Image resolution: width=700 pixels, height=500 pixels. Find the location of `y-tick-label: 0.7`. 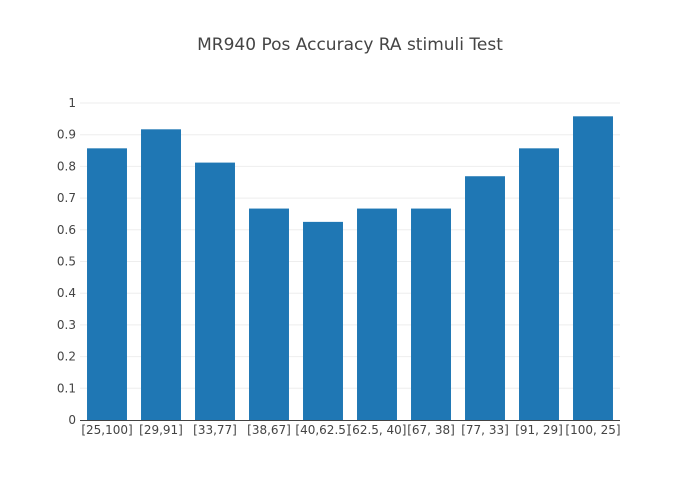

y-tick-label: 0.7 is located at coordinates (66, 198).